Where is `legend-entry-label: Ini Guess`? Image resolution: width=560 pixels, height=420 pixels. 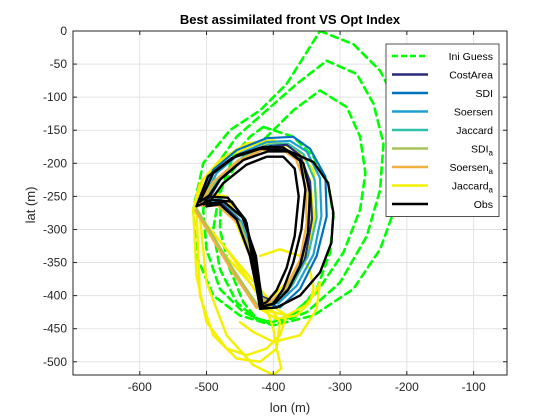
legend-entry-label: Ini Guess is located at coordinates (471, 57).